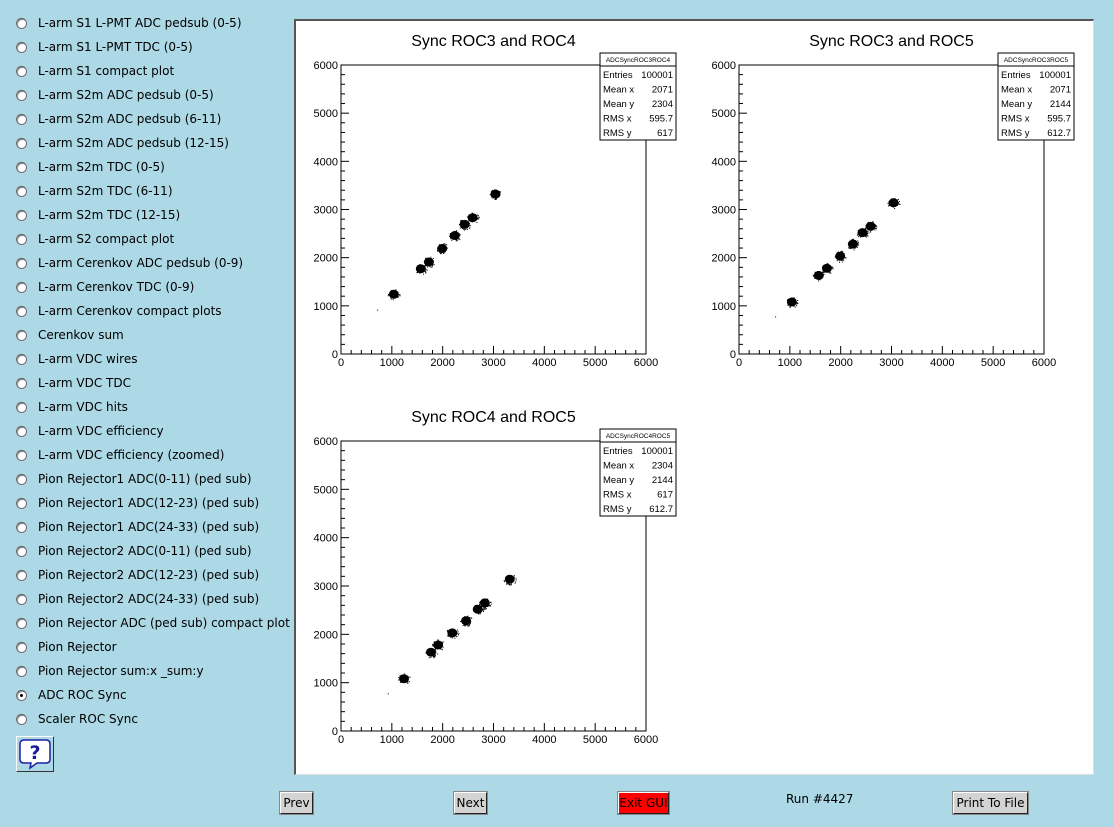 The height and width of the screenshot is (827, 1114). Describe the element at coordinates (134, 479) in the screenshot. I see `radio-item: Pion Rejector1 ADC(0-11) (ped sub)` at that location.